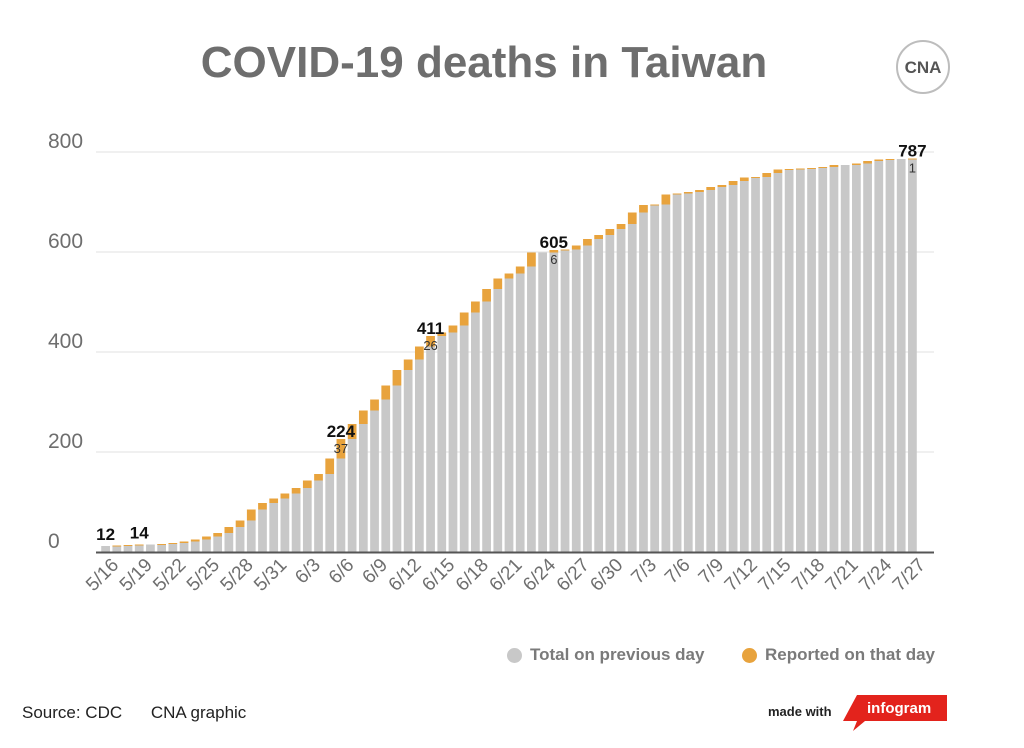 This screenshot has height=748, width=1024. I want to click on x-tick-label: 5/25, so click(203, 575).